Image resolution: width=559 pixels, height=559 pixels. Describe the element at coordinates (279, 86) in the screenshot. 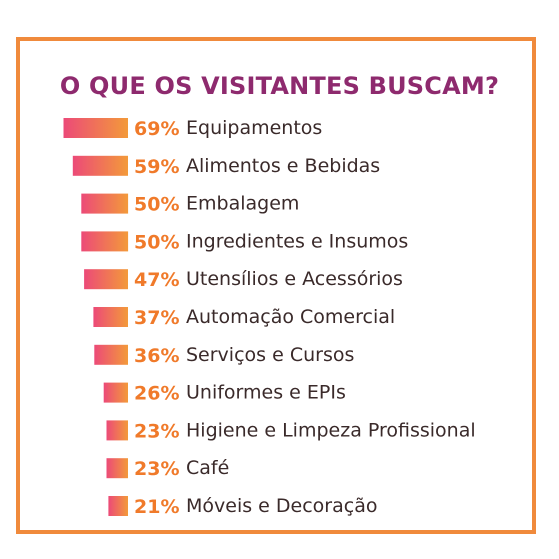

I see `chart-title: O QUE OS VISITANTES BUSCAM?` at that location.